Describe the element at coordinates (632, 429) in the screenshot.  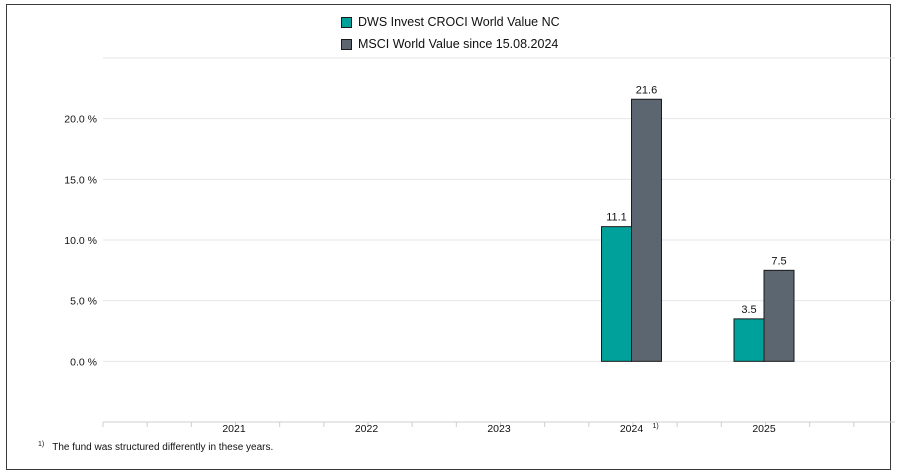
I see `x-tick-label: 2024` at that location.